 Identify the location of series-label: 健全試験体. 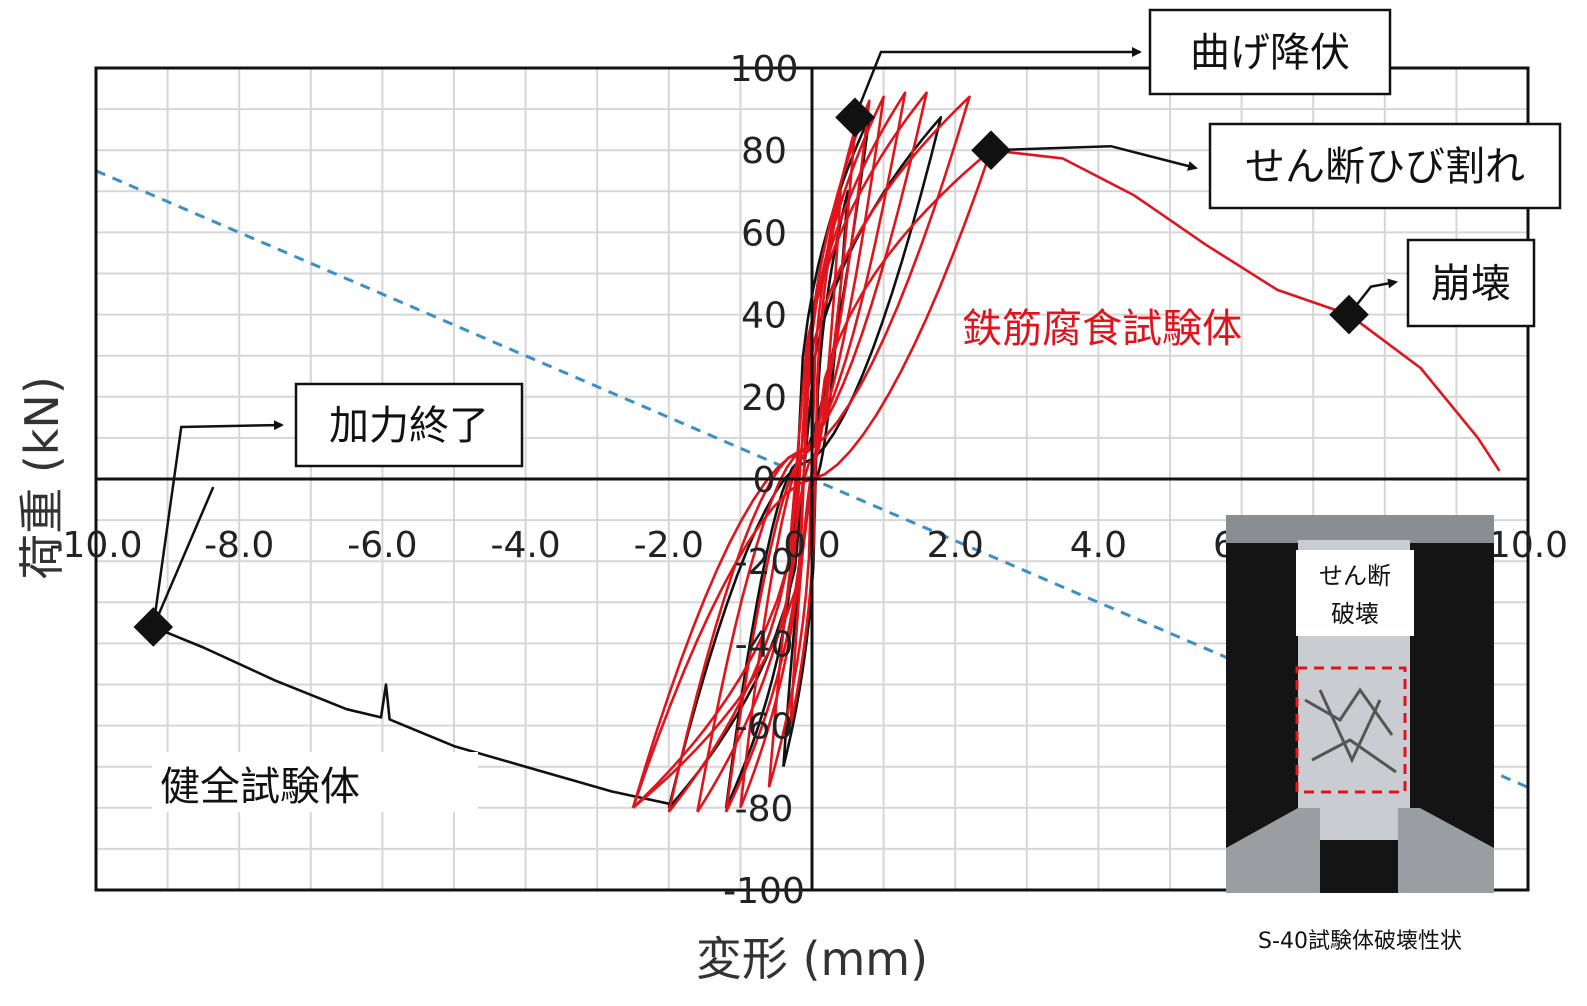
(260, 787).